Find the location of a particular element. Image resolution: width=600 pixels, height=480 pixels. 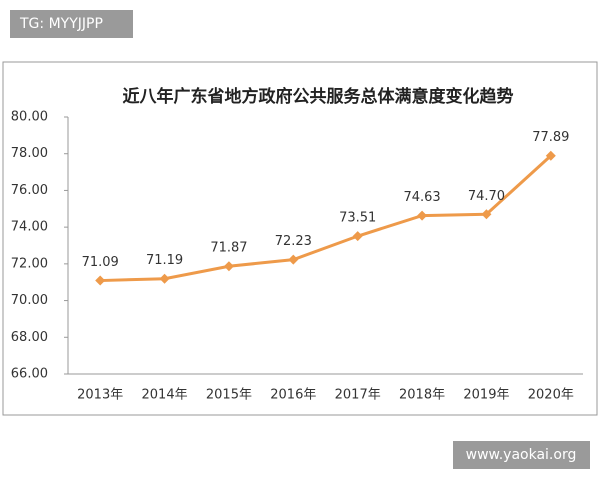

data-label: 74.63 is located at coordinates (421, 197).